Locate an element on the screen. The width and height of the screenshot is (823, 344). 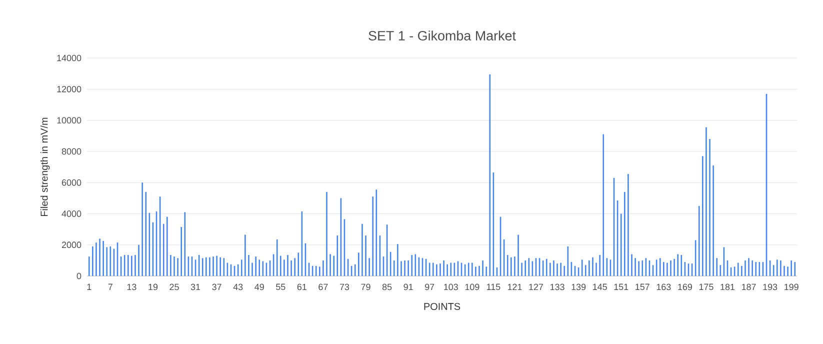
x-tick-label: 151 is located at coordinates (621, 287).